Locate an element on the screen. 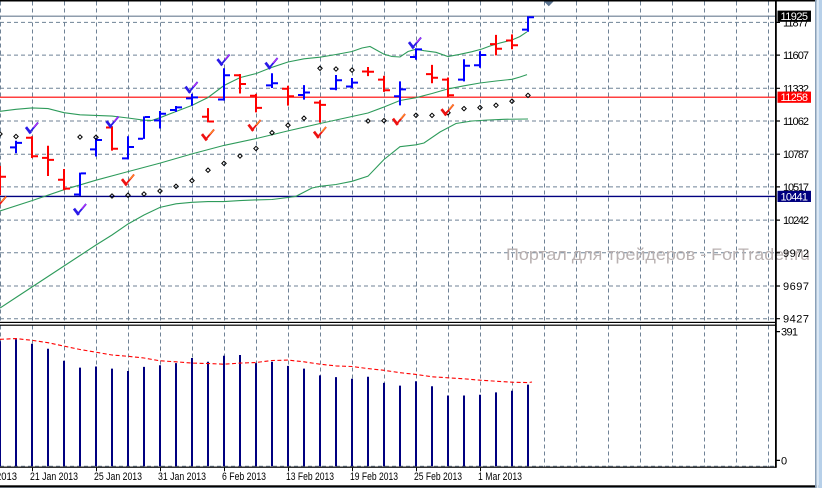 The width and height of the screenshot is (822, 488). svg-text: 19 Feb 2013 is located at coordinates (374, 477).